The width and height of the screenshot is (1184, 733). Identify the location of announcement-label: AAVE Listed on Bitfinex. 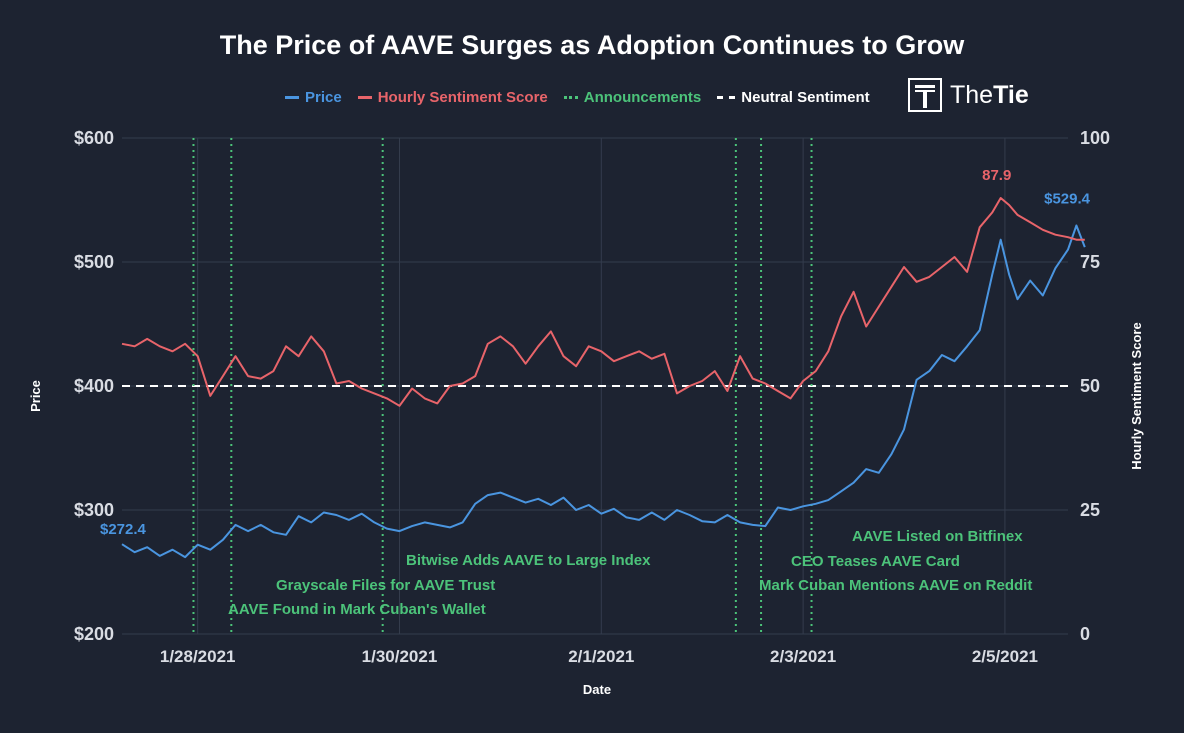
(937, 536).